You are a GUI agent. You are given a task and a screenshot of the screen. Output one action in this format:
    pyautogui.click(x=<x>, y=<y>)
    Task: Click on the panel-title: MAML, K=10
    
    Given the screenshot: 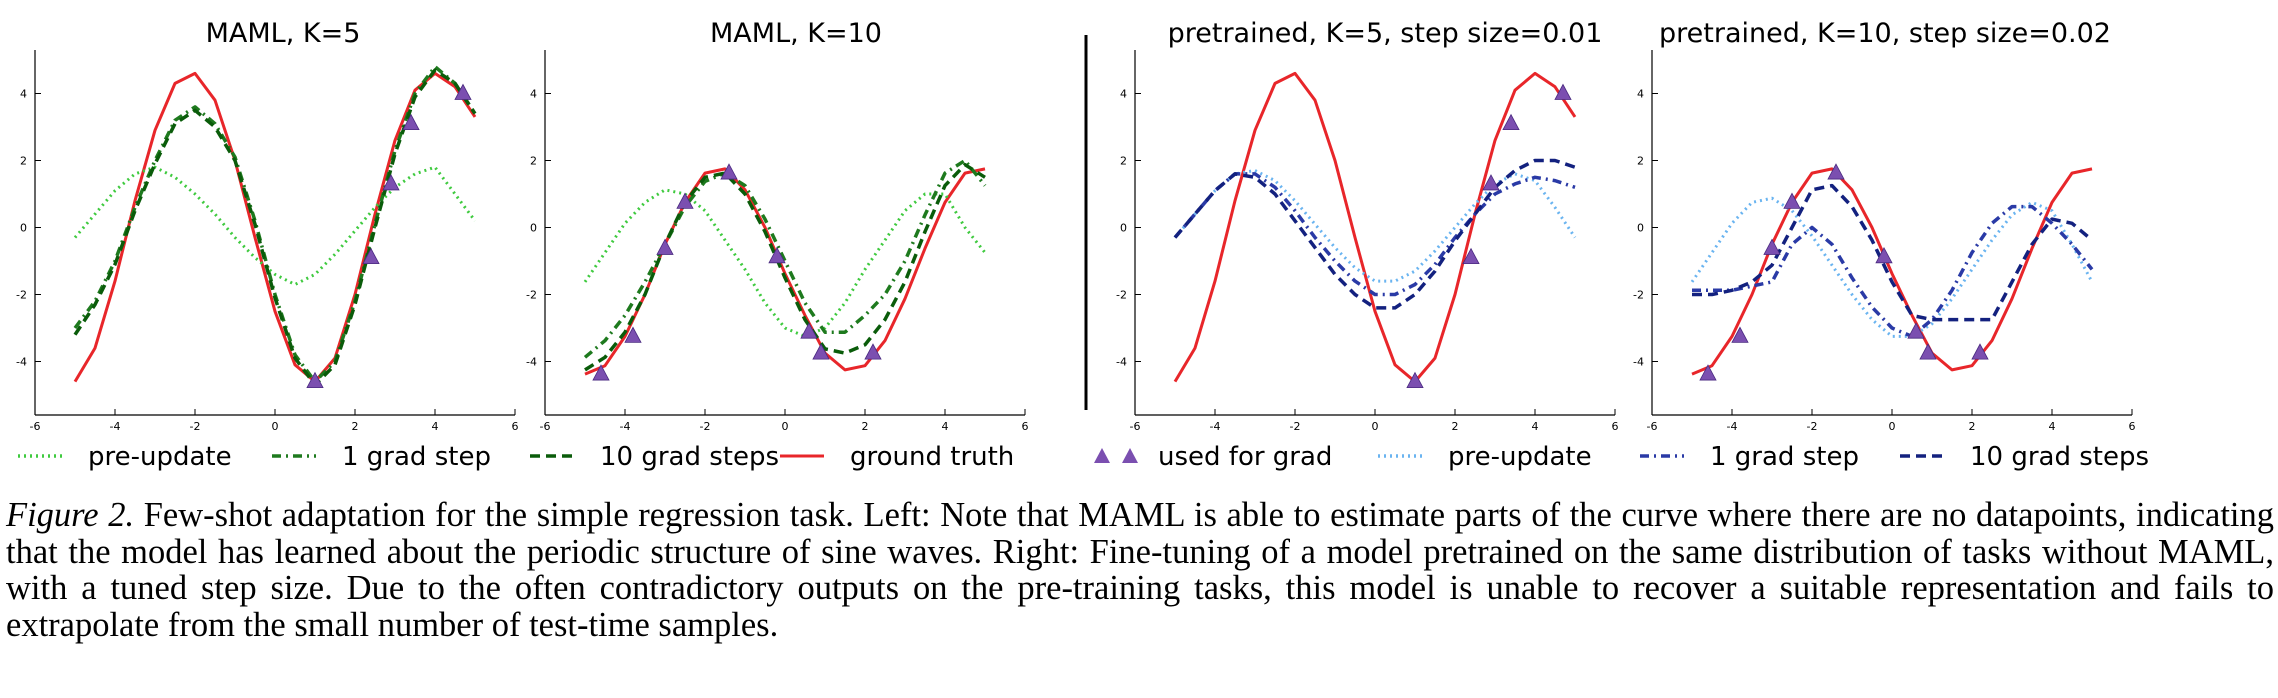 What is the action you would take?
    pyautogui.click(x=796, y=33)
    